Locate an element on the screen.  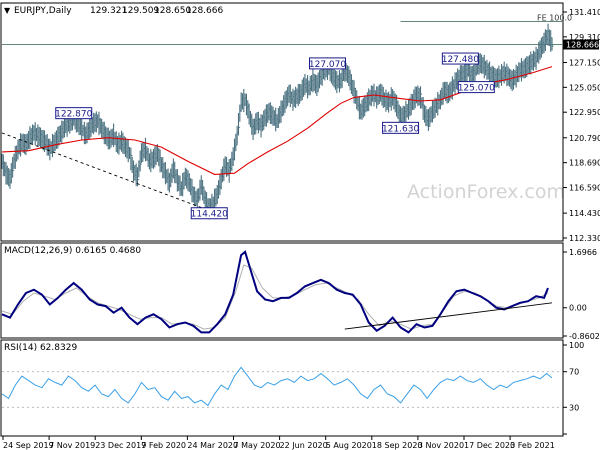
price-annotation-label: 122.870 is located at coordinates (73, 115).